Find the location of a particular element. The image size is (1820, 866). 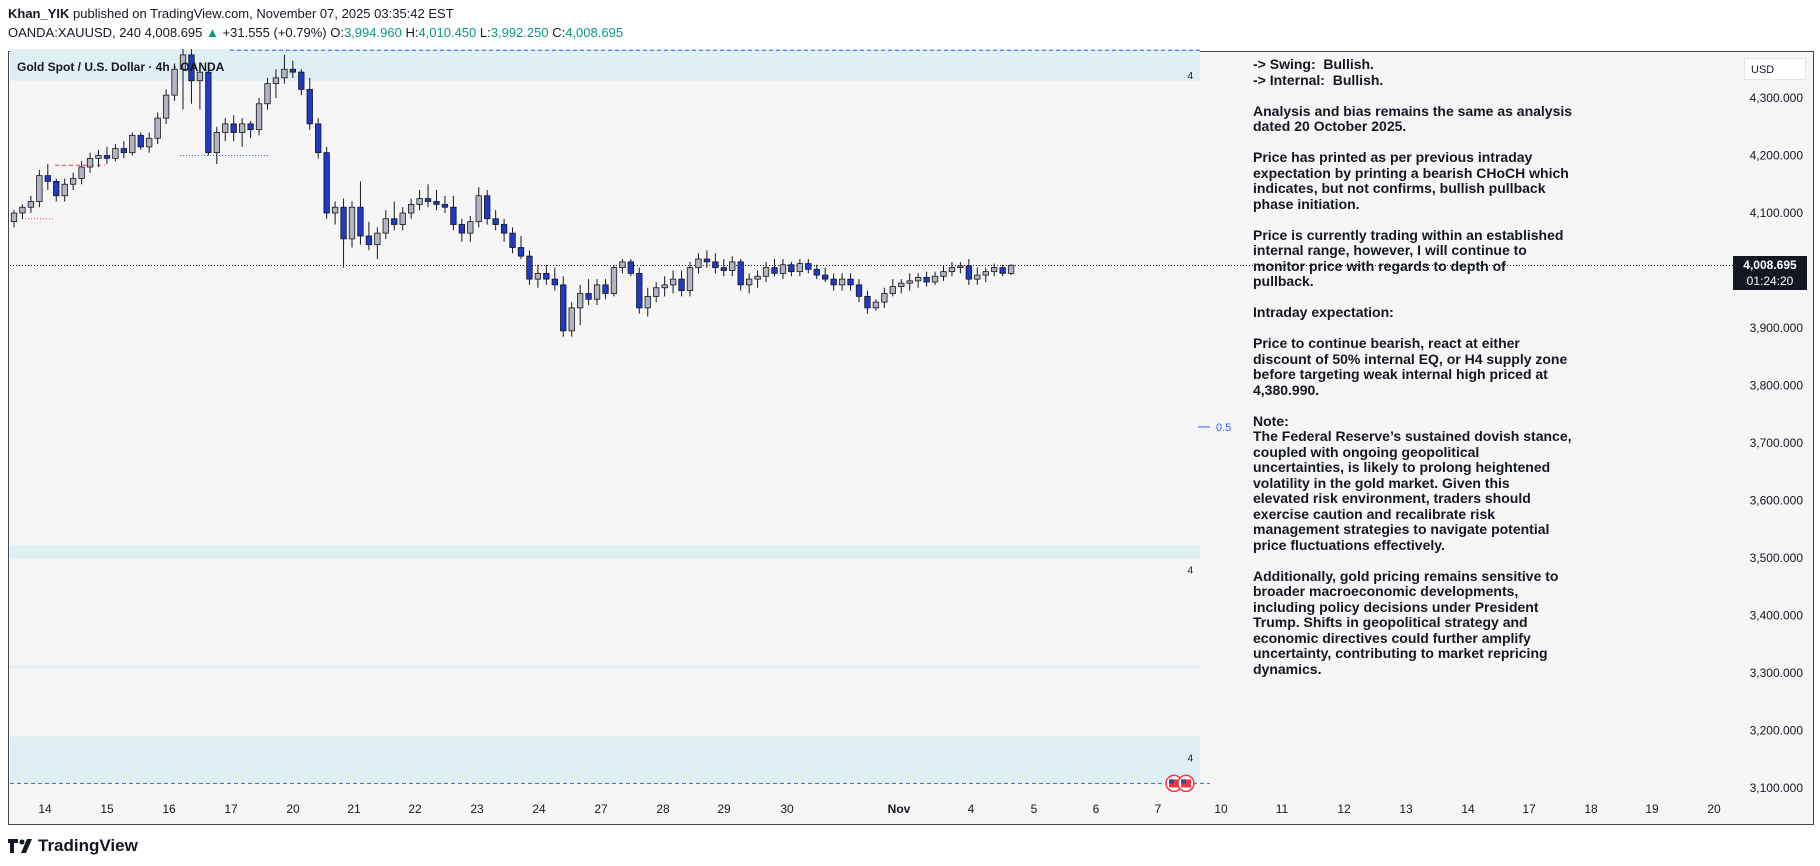

x-tick-label: 20 is located at coordinates (293, 809).